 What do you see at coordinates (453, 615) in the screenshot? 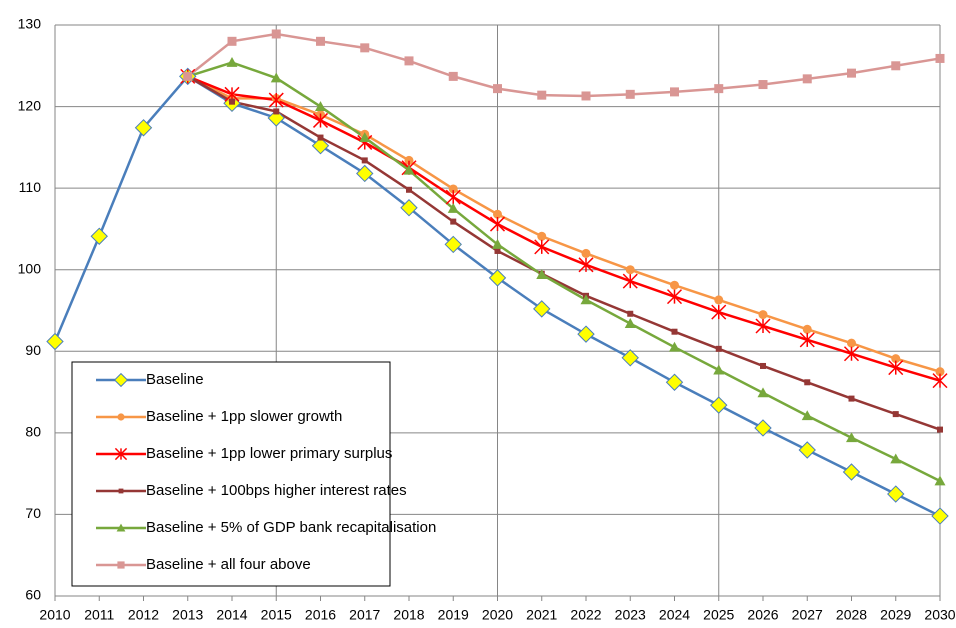
I see `x-tick-label: 2019` at bounding box center [453, 615].